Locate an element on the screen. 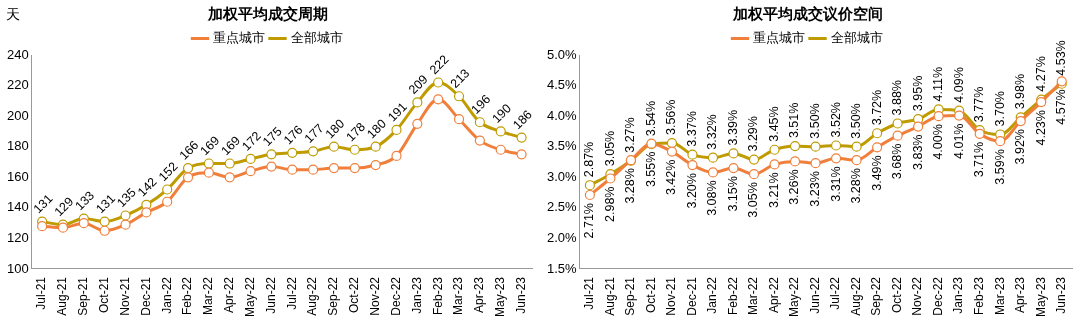 This screenshot has width=1080, height=320. x-tick-label: Feb-22 is located at coordinates (732, 296).